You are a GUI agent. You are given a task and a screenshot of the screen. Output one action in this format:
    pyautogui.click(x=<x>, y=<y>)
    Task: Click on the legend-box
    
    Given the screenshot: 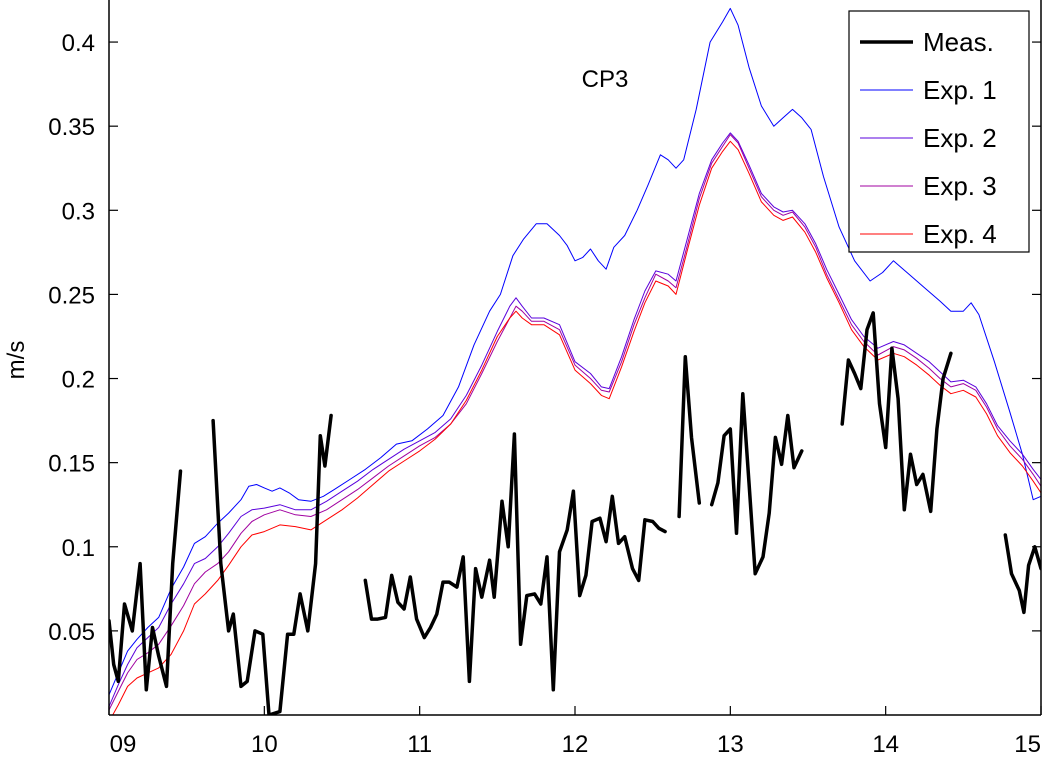 What is the action you would take?
    pyautogui.click(x=939, y=131)
    